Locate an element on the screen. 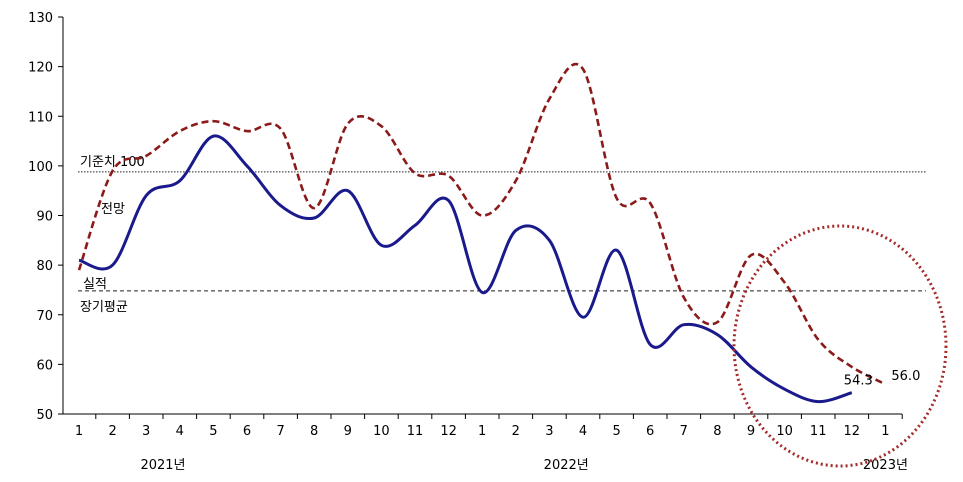 This screenshot has width=963, height=482. y-tick-label: 90 is located at coordinates (44, 217).